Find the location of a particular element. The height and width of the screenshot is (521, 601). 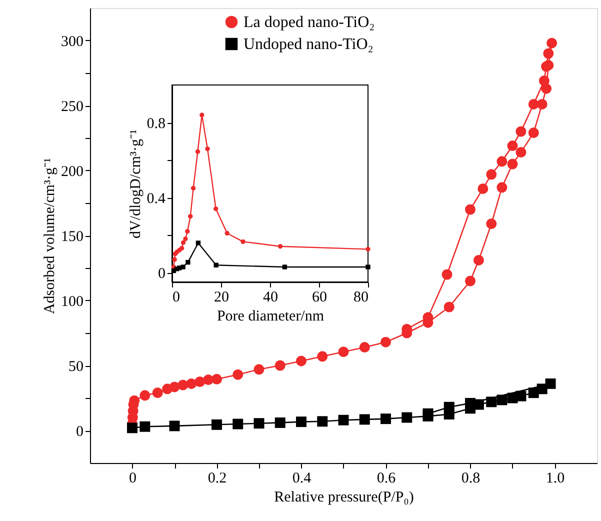

x-tick-label: 0.4 is located at coordinates (302, 478).